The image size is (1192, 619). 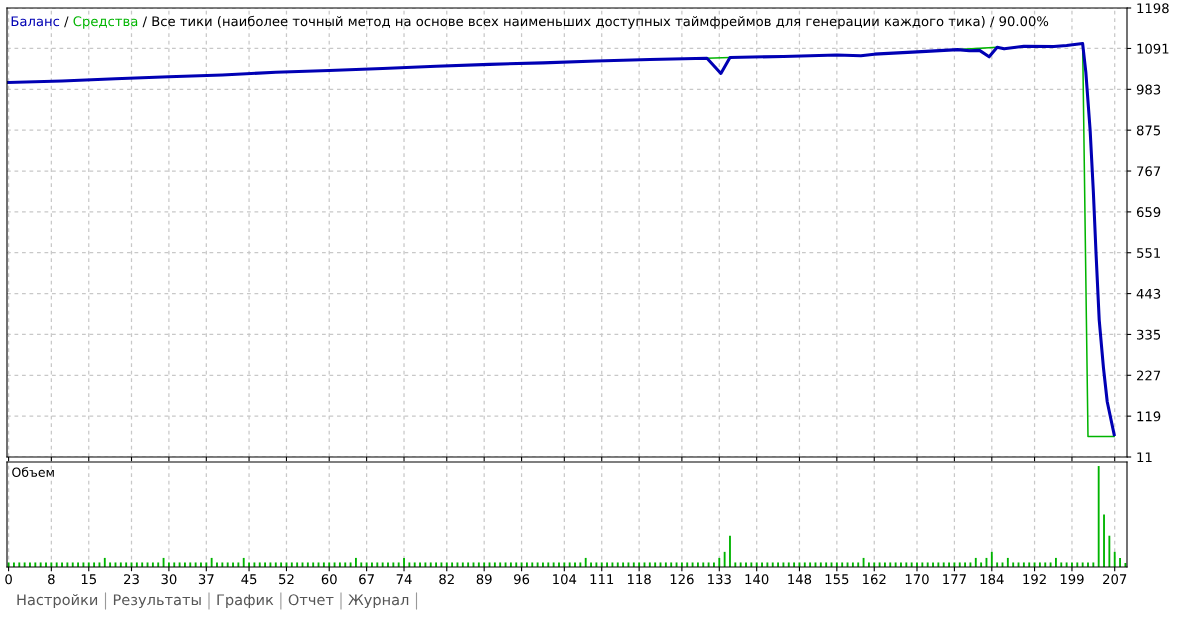 I want to click on x-tick-label: 74, so click(x=404, y=579).